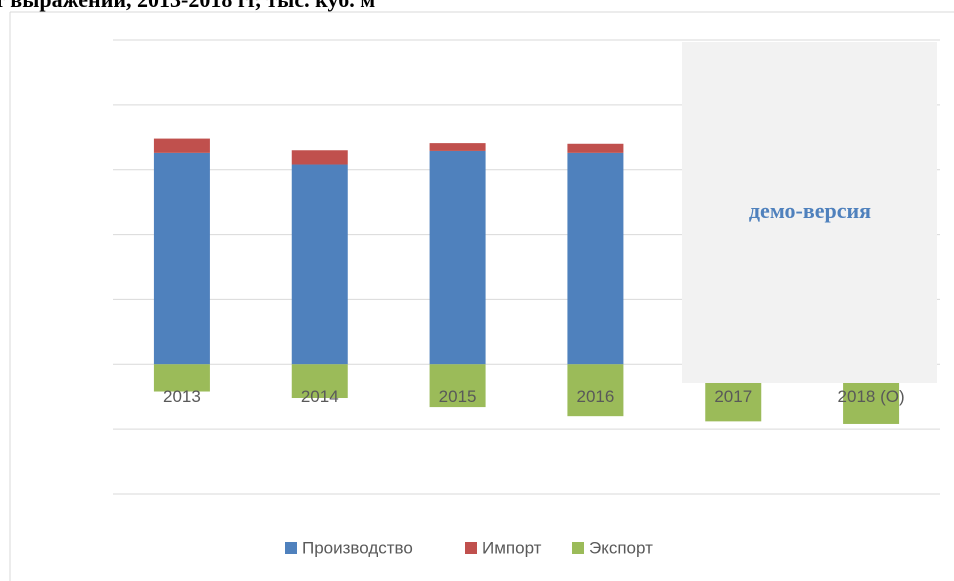 The image size is (954, 581). Describe the element at coordinates (596, 396) in the screenshot. I see `x-tick-label: 2016` at that location.